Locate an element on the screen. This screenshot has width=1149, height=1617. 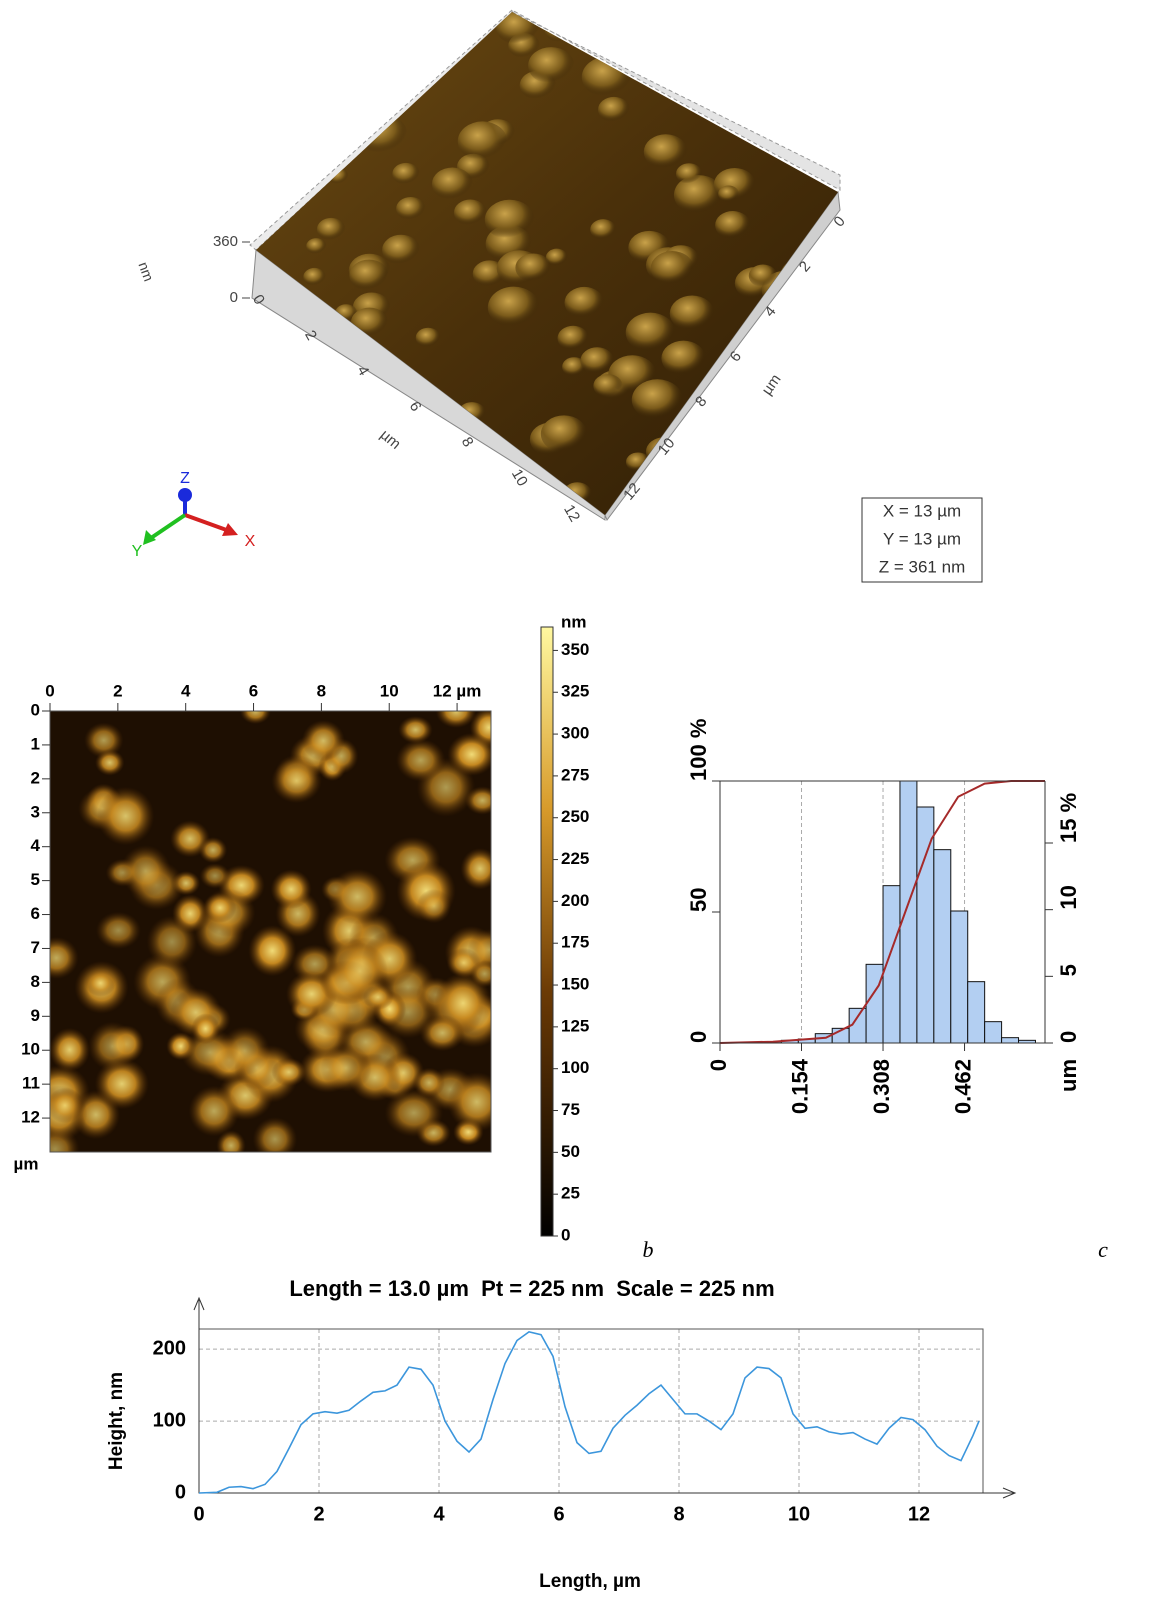
x-tick-label: 12 is located at coordinates (571, 513).